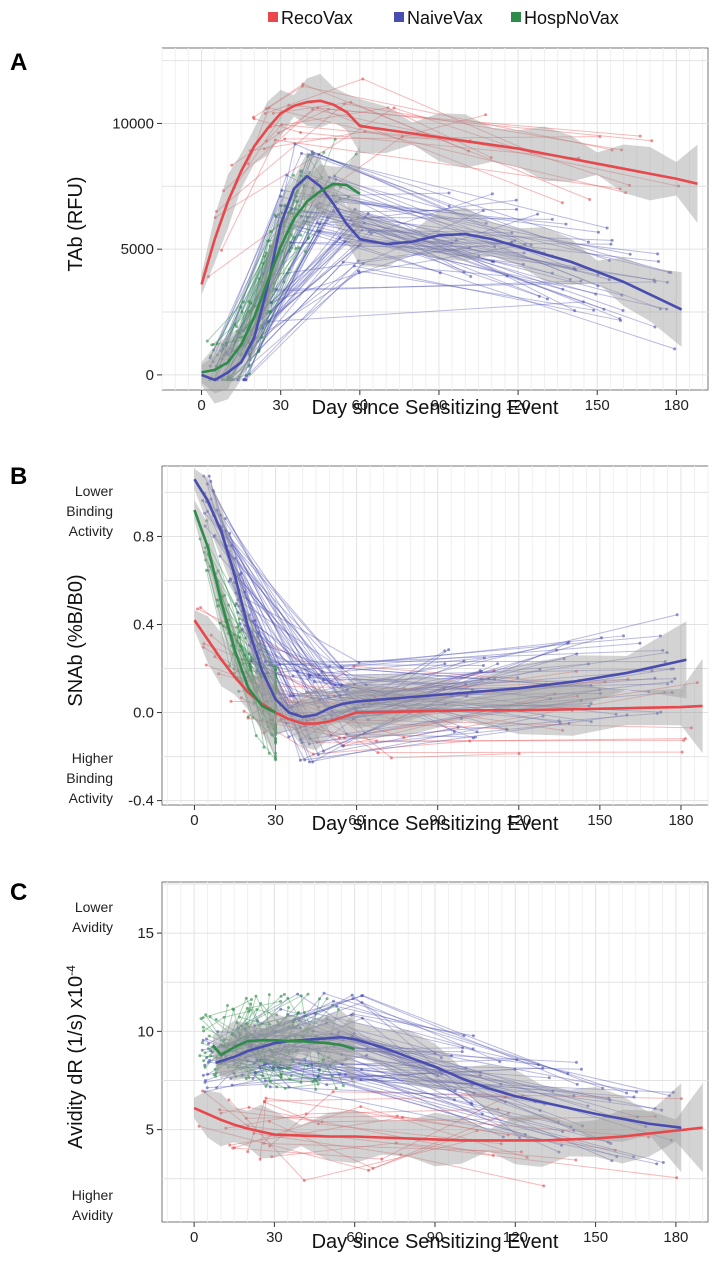  What do you see at coordinates (359, 405) in the screenshot?
I see `x-tick-label: 60` at bounding box center [359, 405].